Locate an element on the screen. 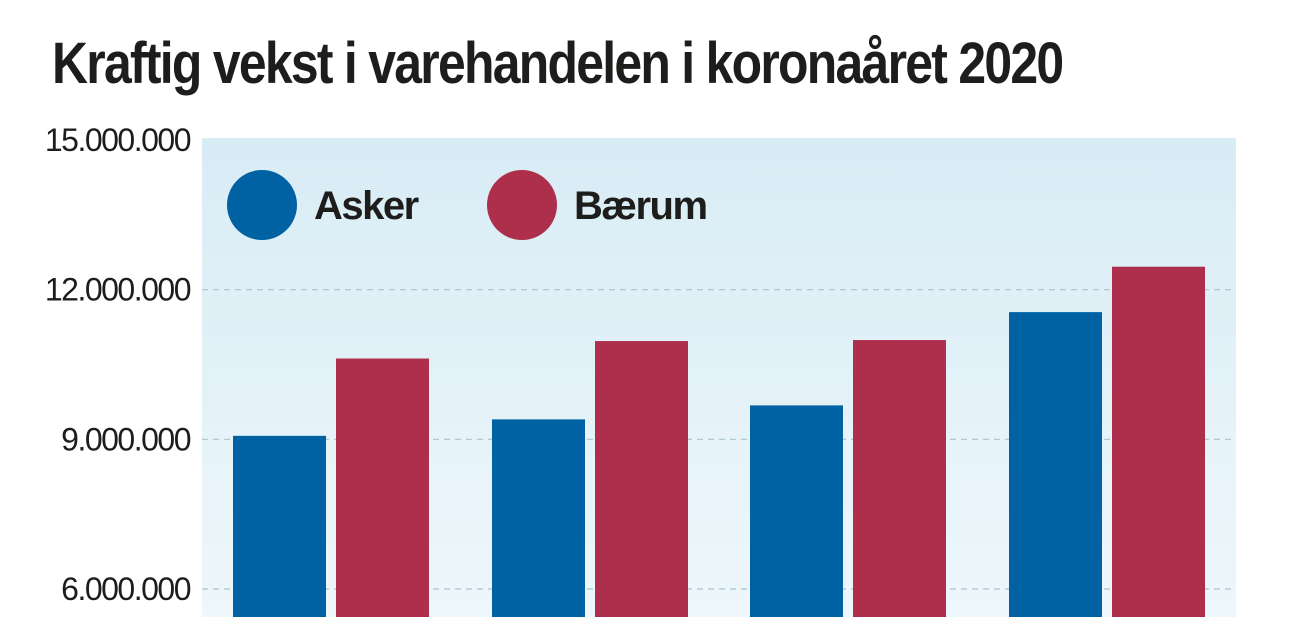 The image size is (1289, 617). y-tick-label: 15.000.000 is located at coordinates (118, 140).